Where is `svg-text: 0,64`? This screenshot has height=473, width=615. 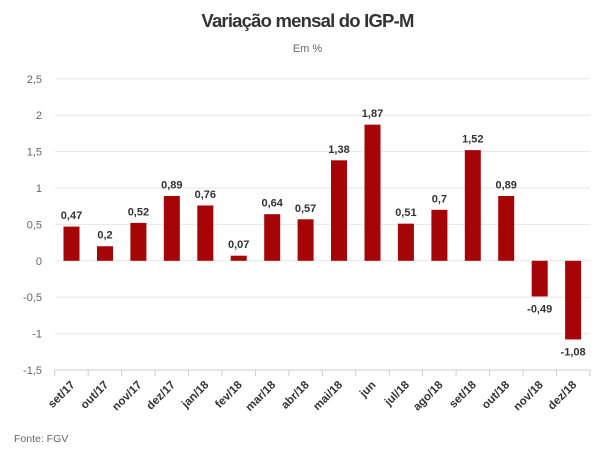
svg-text: 0,64 is located at coordinates (272, 204).